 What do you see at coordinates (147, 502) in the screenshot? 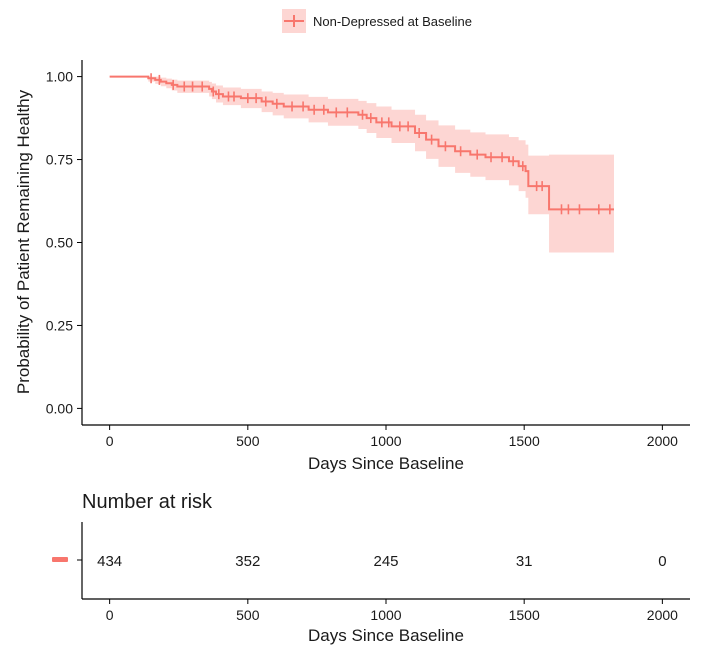
I see `risk-table-title: Number at risk` at bounding box center [147, 502].